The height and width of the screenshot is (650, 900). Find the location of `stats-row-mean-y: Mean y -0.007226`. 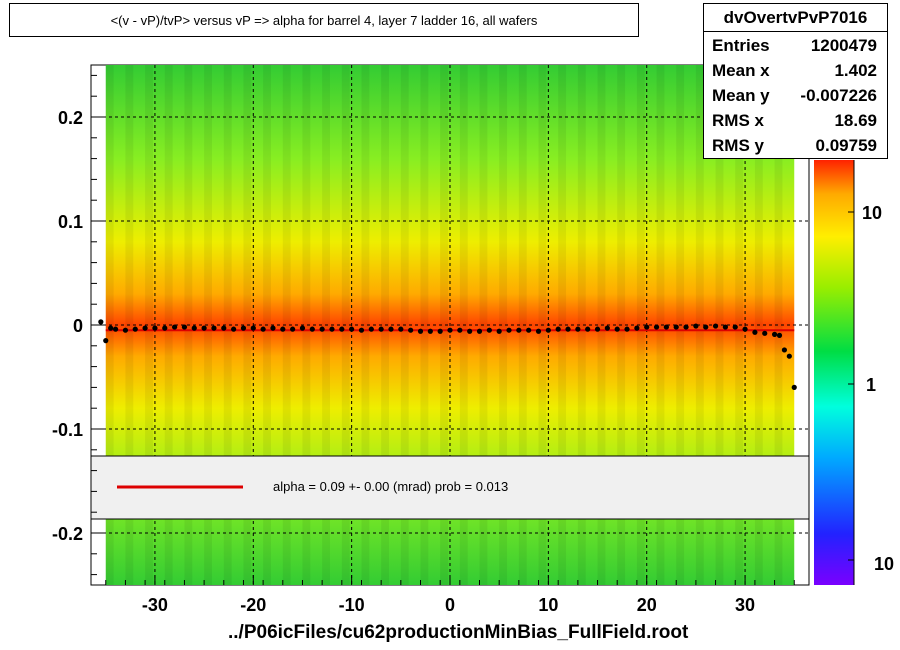

stats-row-mean-y: Mean y -0.007226 is located at coordinates (795, 94).